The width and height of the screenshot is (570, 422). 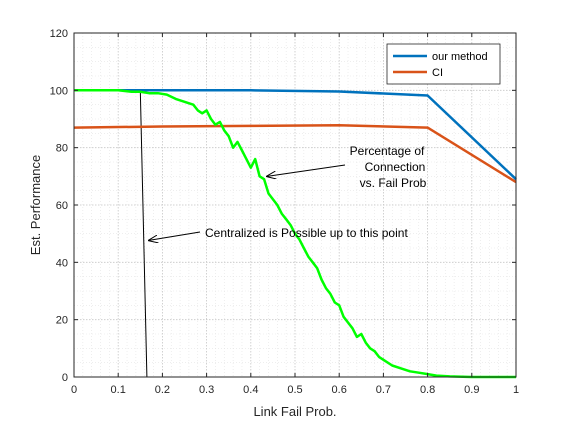 I want to click on y-tick-label: 0, so click(x=65, y=378).